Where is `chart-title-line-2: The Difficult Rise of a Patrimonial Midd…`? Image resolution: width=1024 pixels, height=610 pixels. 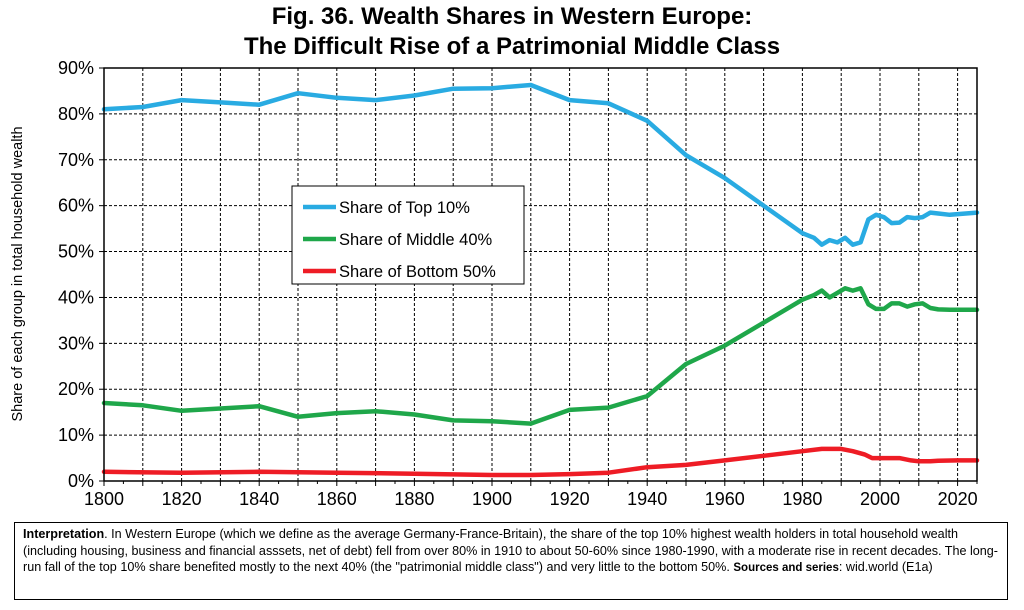
chart-title-line-2: The Difficult Rise of a Patrimonial Midd… is located at coordinates (512, 46).